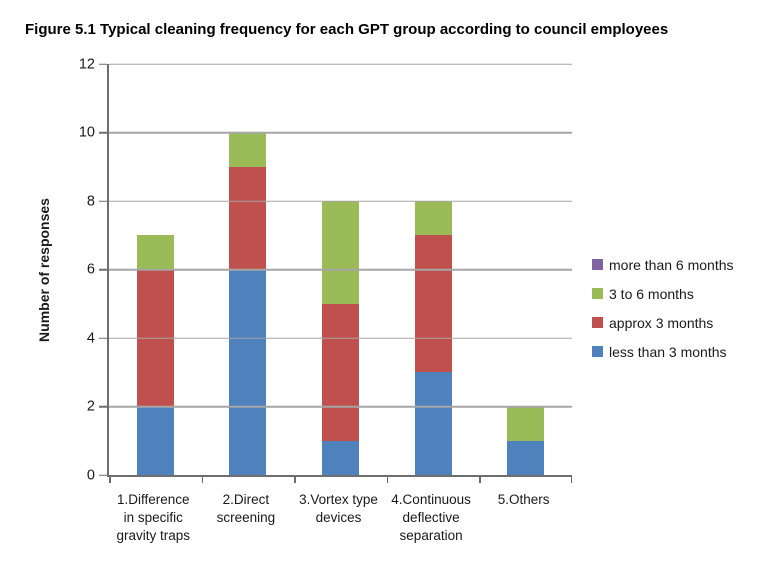 The height and width of the screenshot is (563, 768). I want to click on x-tick-label-1: 1.Difference in specific gravity traps, so click(153, 517).